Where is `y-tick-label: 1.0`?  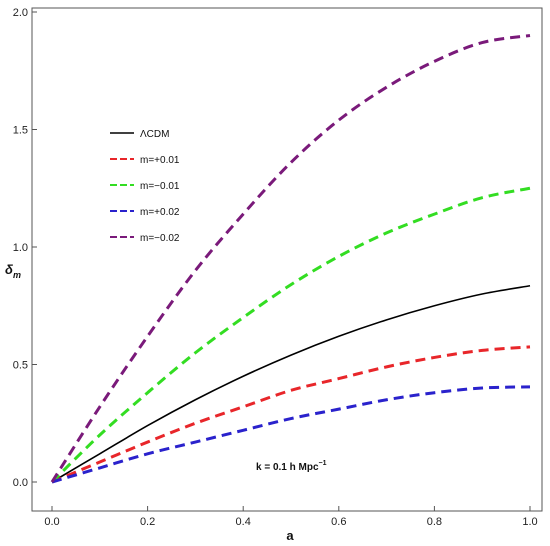 y-tick-label: 1.0 is located at coordinates (20, 248).